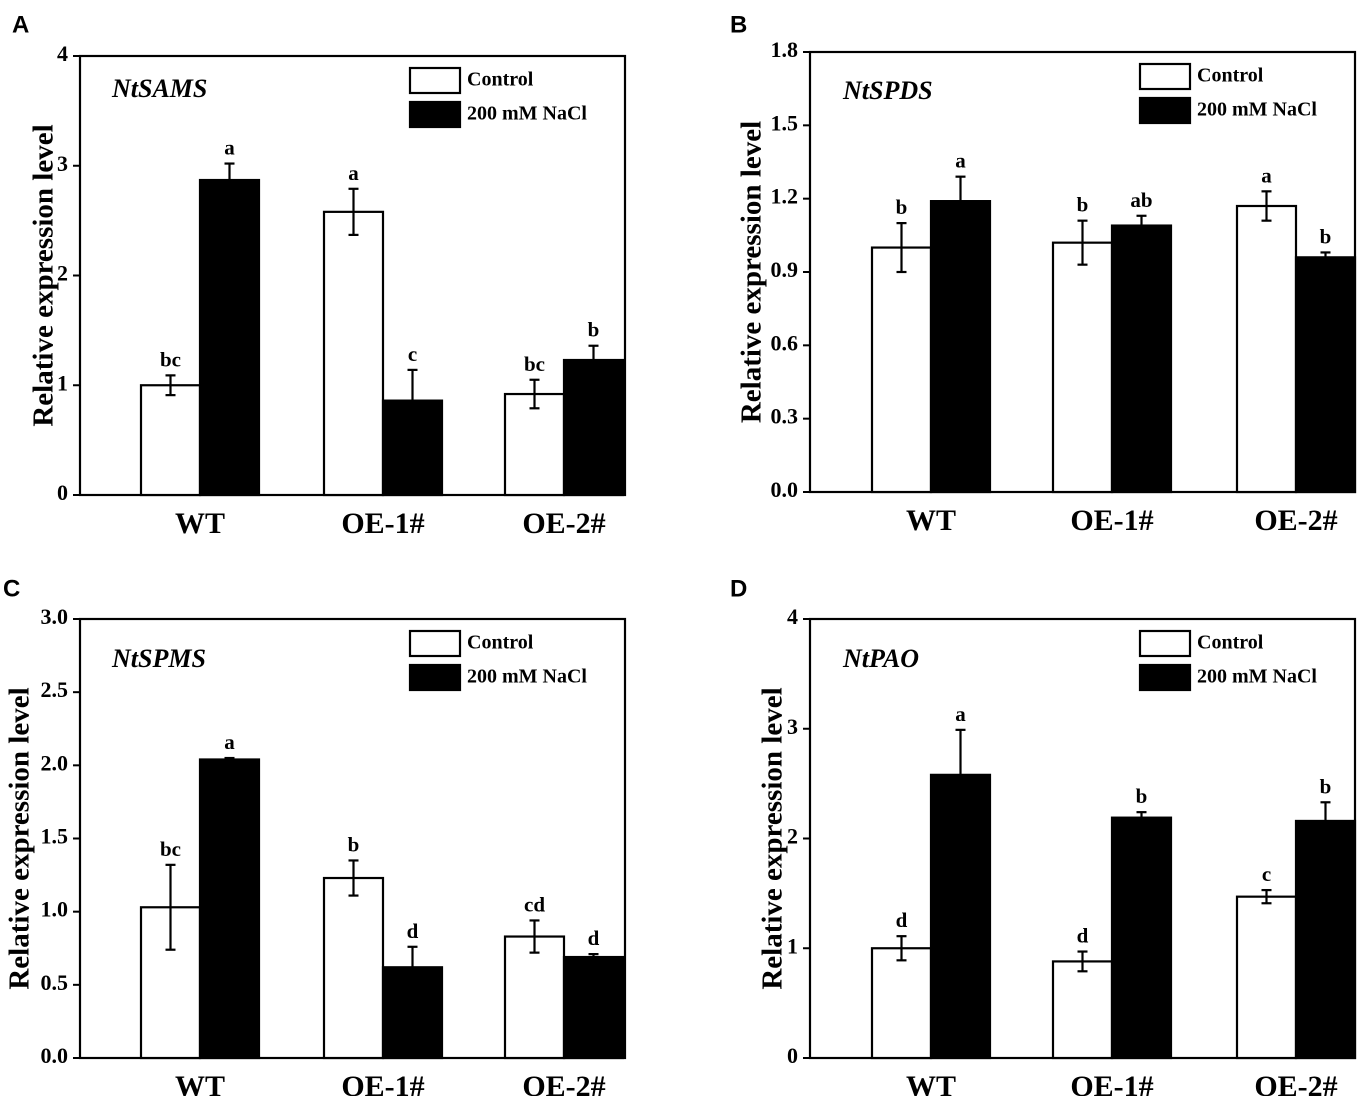  Describe the element at coordinates (792, 945) in the screenshot. I see `panel-d-ytick-label: 1` at that location.